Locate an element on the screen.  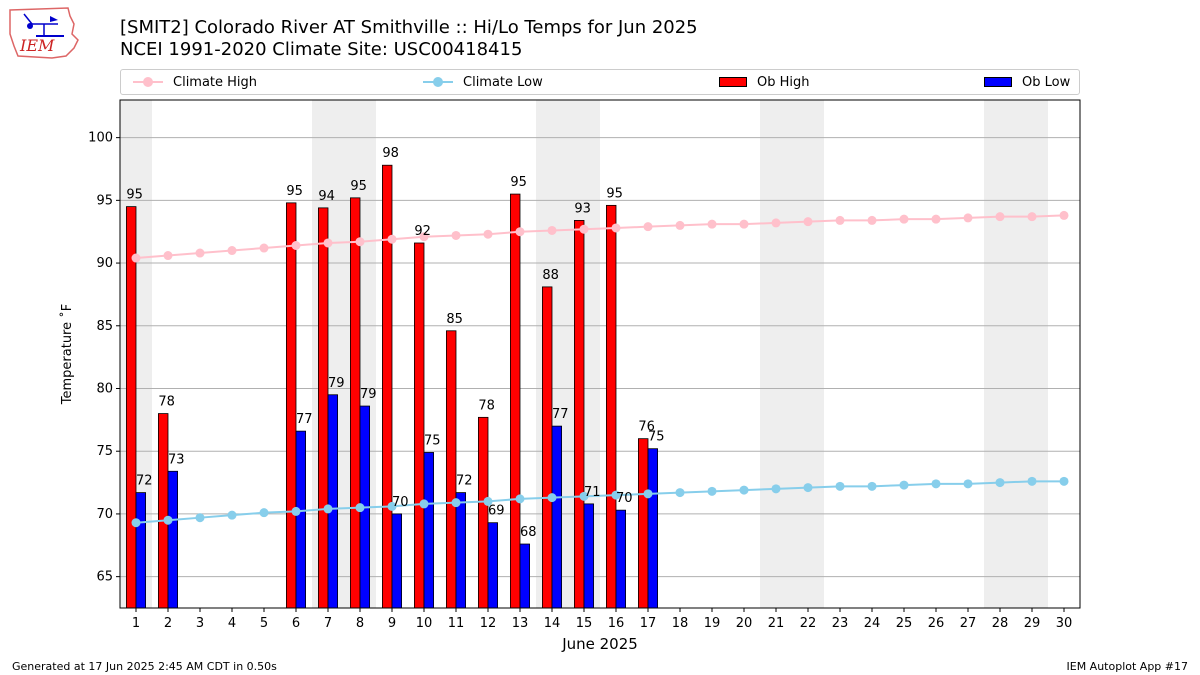
x-tick-label: 9 is located at coordinates (392, 623).